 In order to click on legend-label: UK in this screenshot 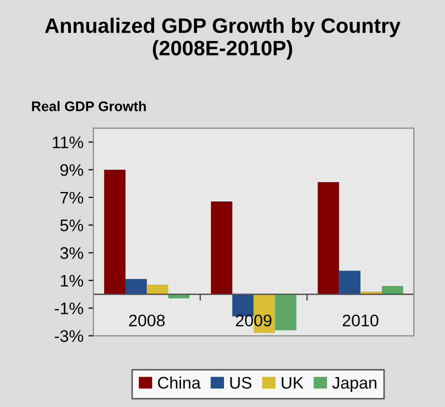, I will do `click(293, 383)`.